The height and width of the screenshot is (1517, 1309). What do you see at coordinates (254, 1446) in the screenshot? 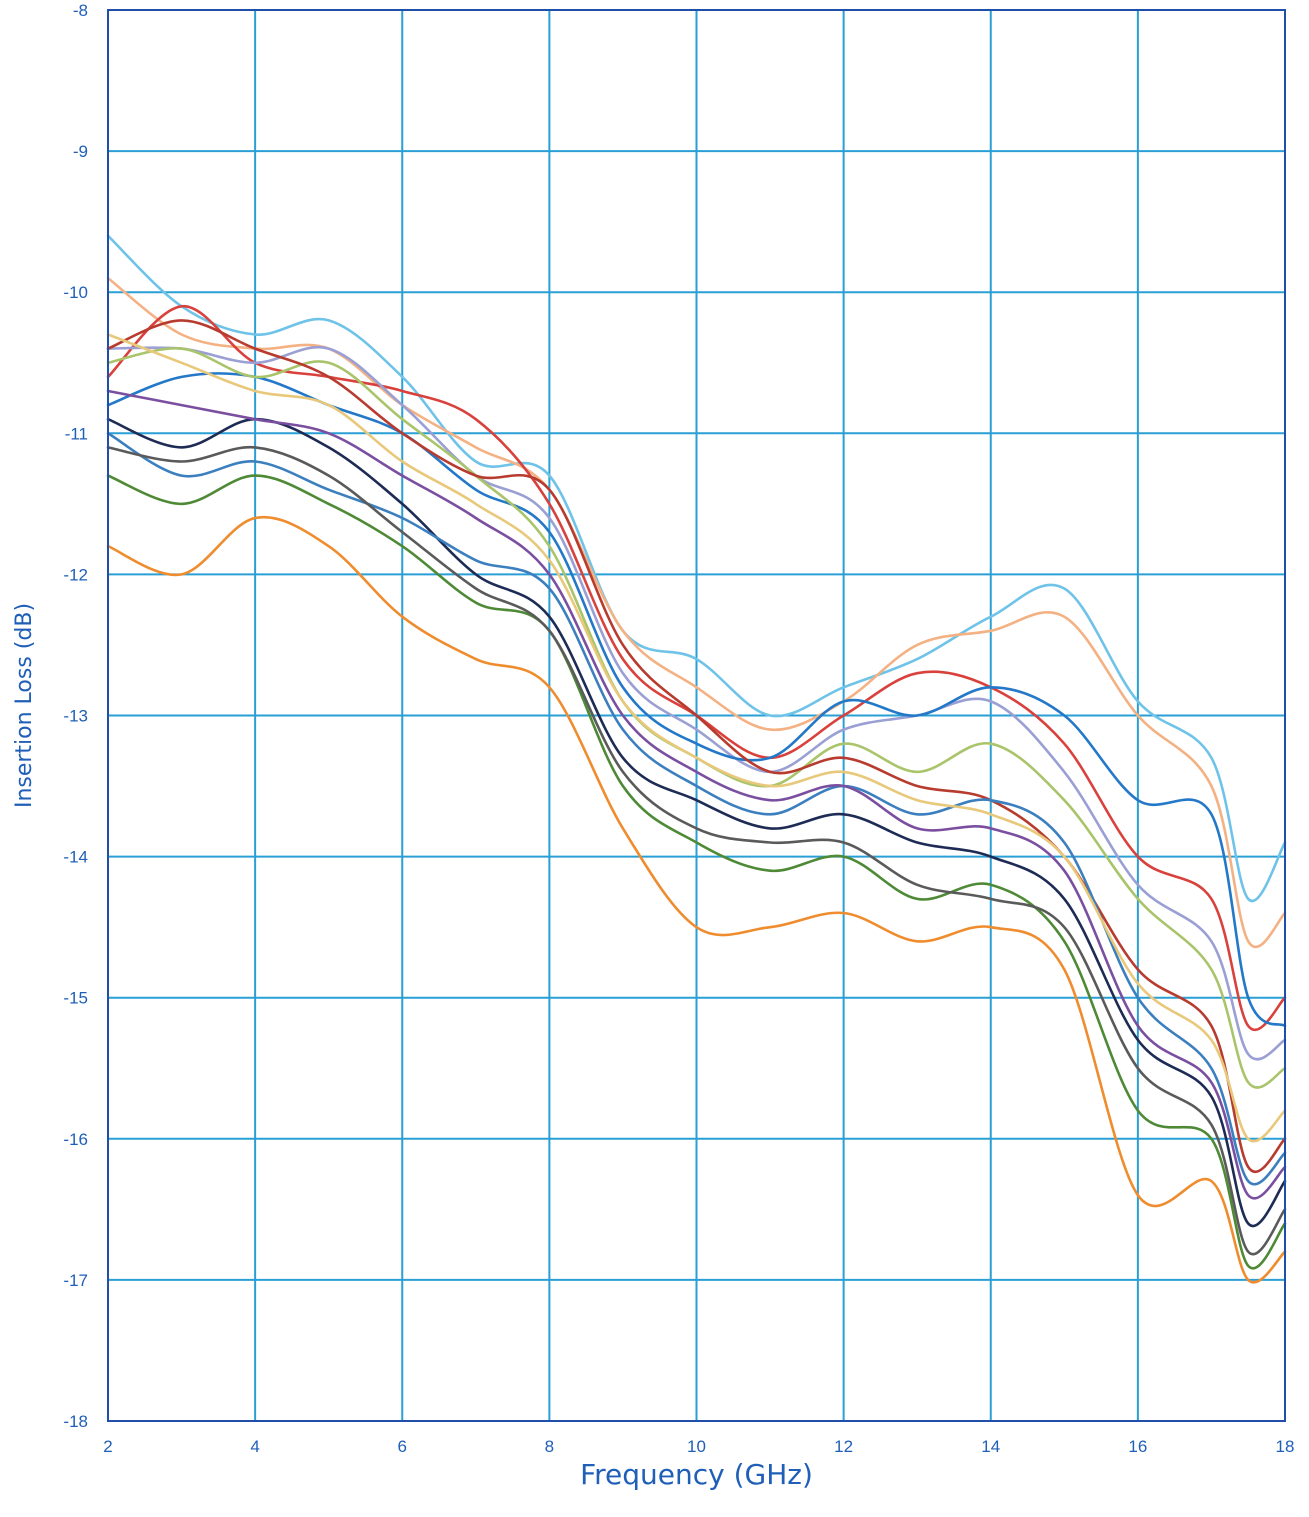
I see `x-tick-label: 4` at bounding box center [254, 1446].